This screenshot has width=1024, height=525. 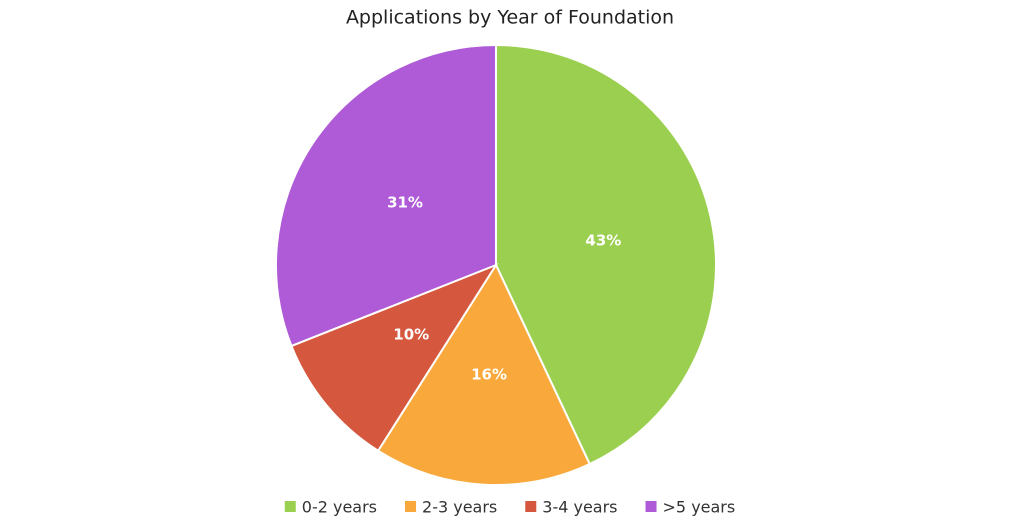 What do you see at coordinates (603, 241) in the screenshot?
I see `value-label: 43%` at bounding box center [603, 241].